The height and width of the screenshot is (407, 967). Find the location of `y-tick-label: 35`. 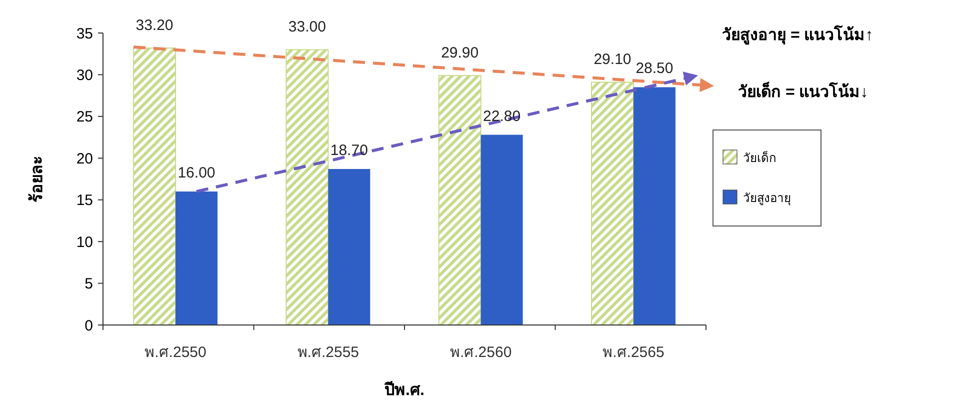

y-tick-label: 35 is located at coordinates (84, 33).